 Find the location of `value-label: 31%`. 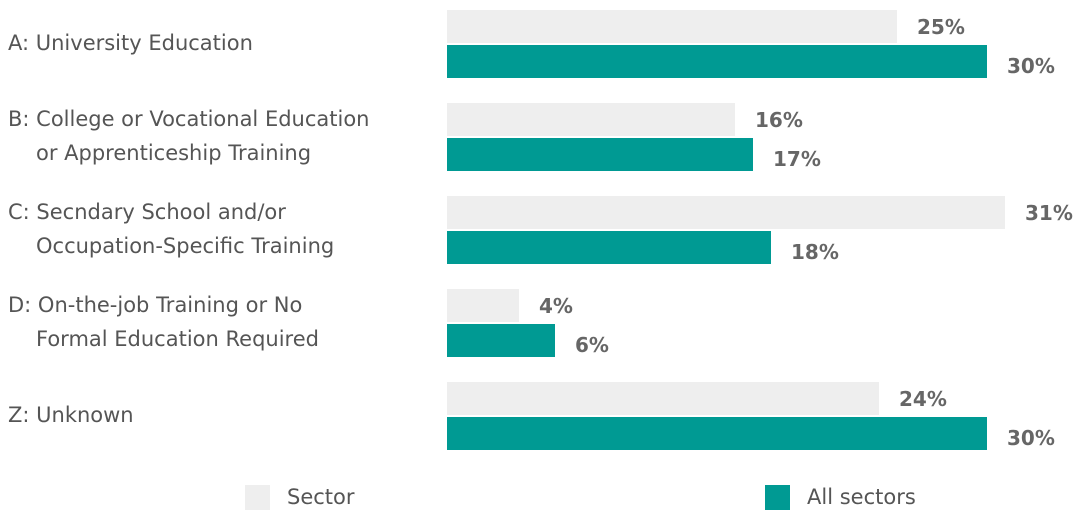

value-label: 31% is located at coordinates (1049, 213).